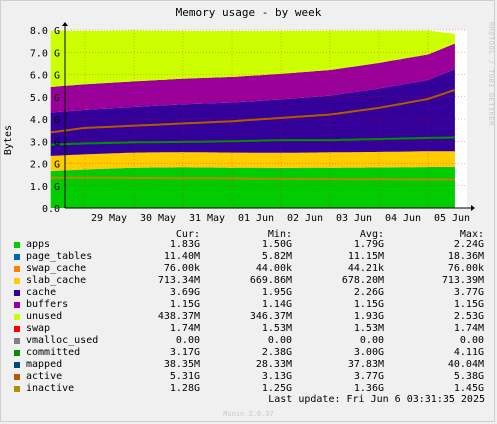 The height and width of the screenshot is (424, 497). I want to click on legend-value-min: 0.00, so click(279, 340).